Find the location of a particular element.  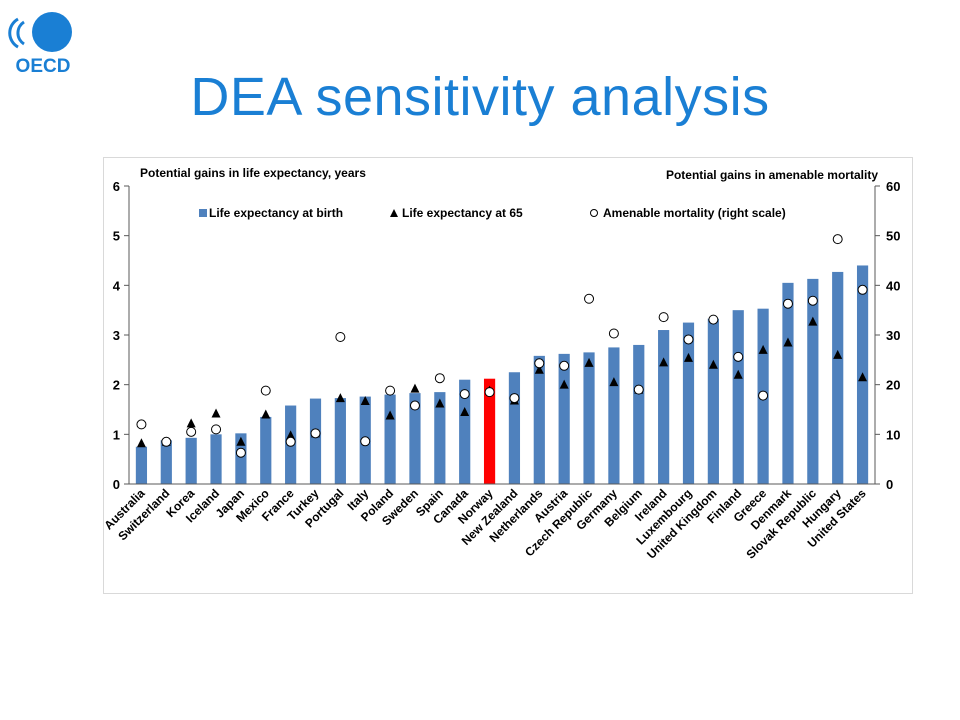

circle-marker-sweden is located at coordinates (414, 405).